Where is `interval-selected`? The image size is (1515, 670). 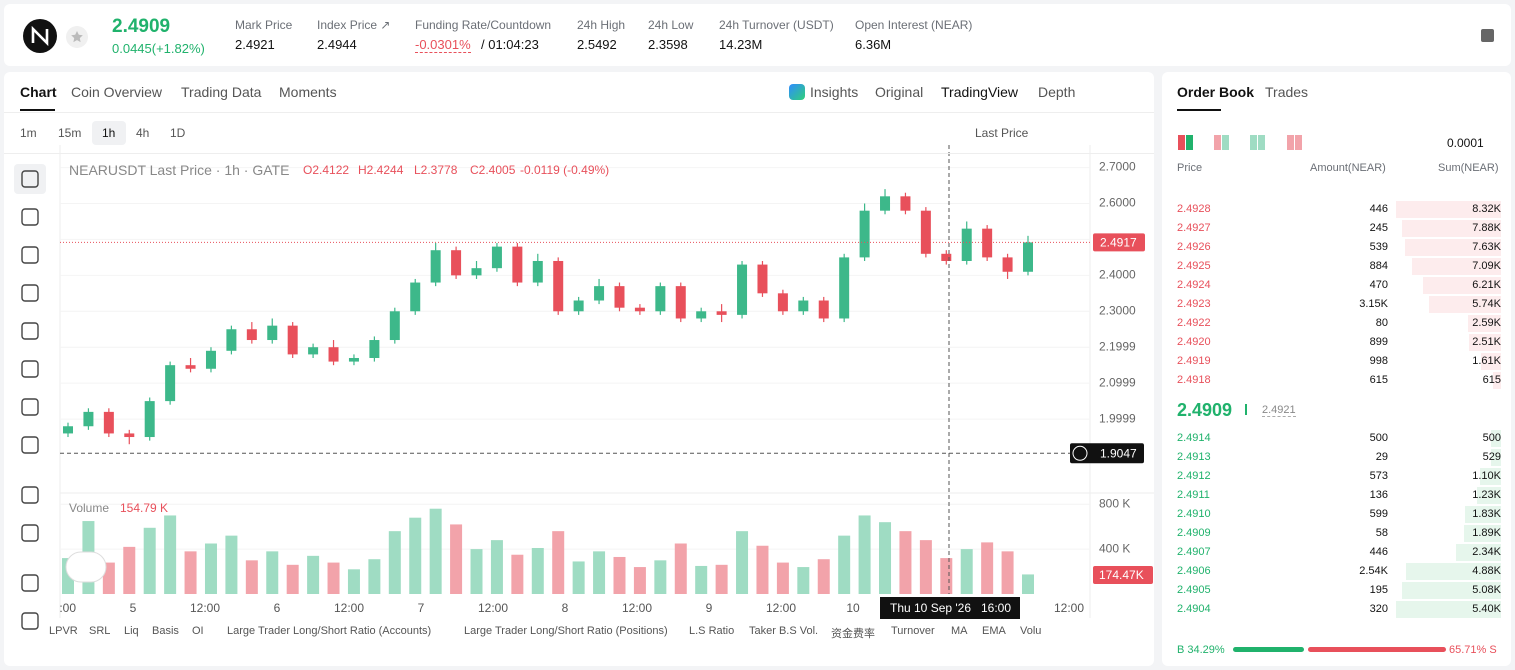 interval-selected is located at coordinates (109, 133).